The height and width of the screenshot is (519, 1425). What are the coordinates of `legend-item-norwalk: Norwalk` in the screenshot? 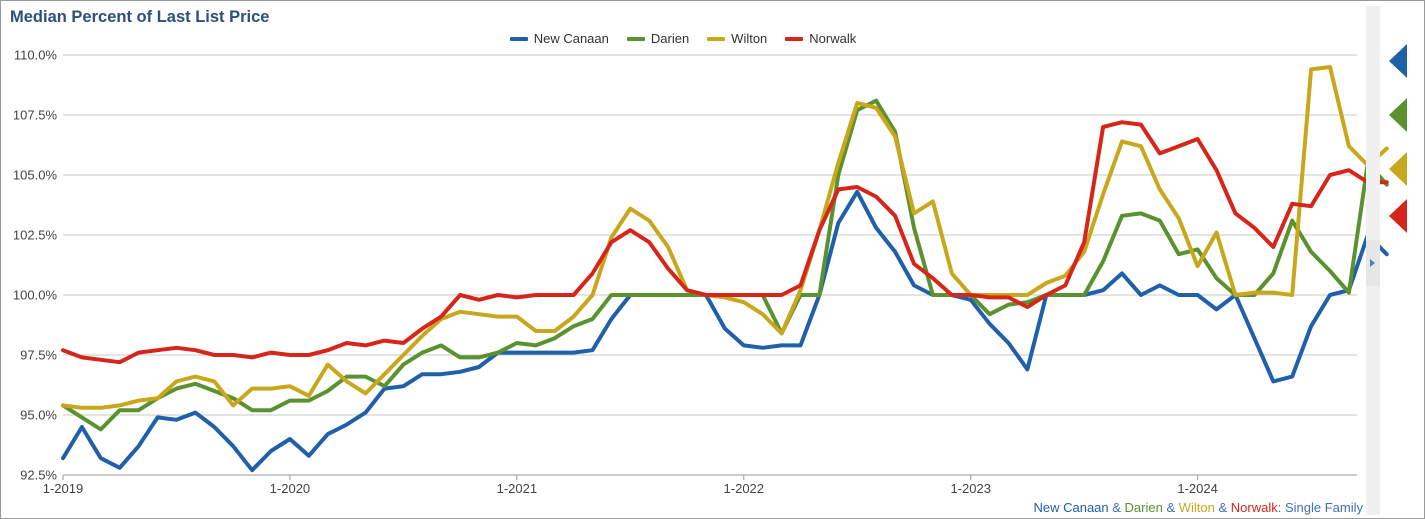 It's located at (820, 38).